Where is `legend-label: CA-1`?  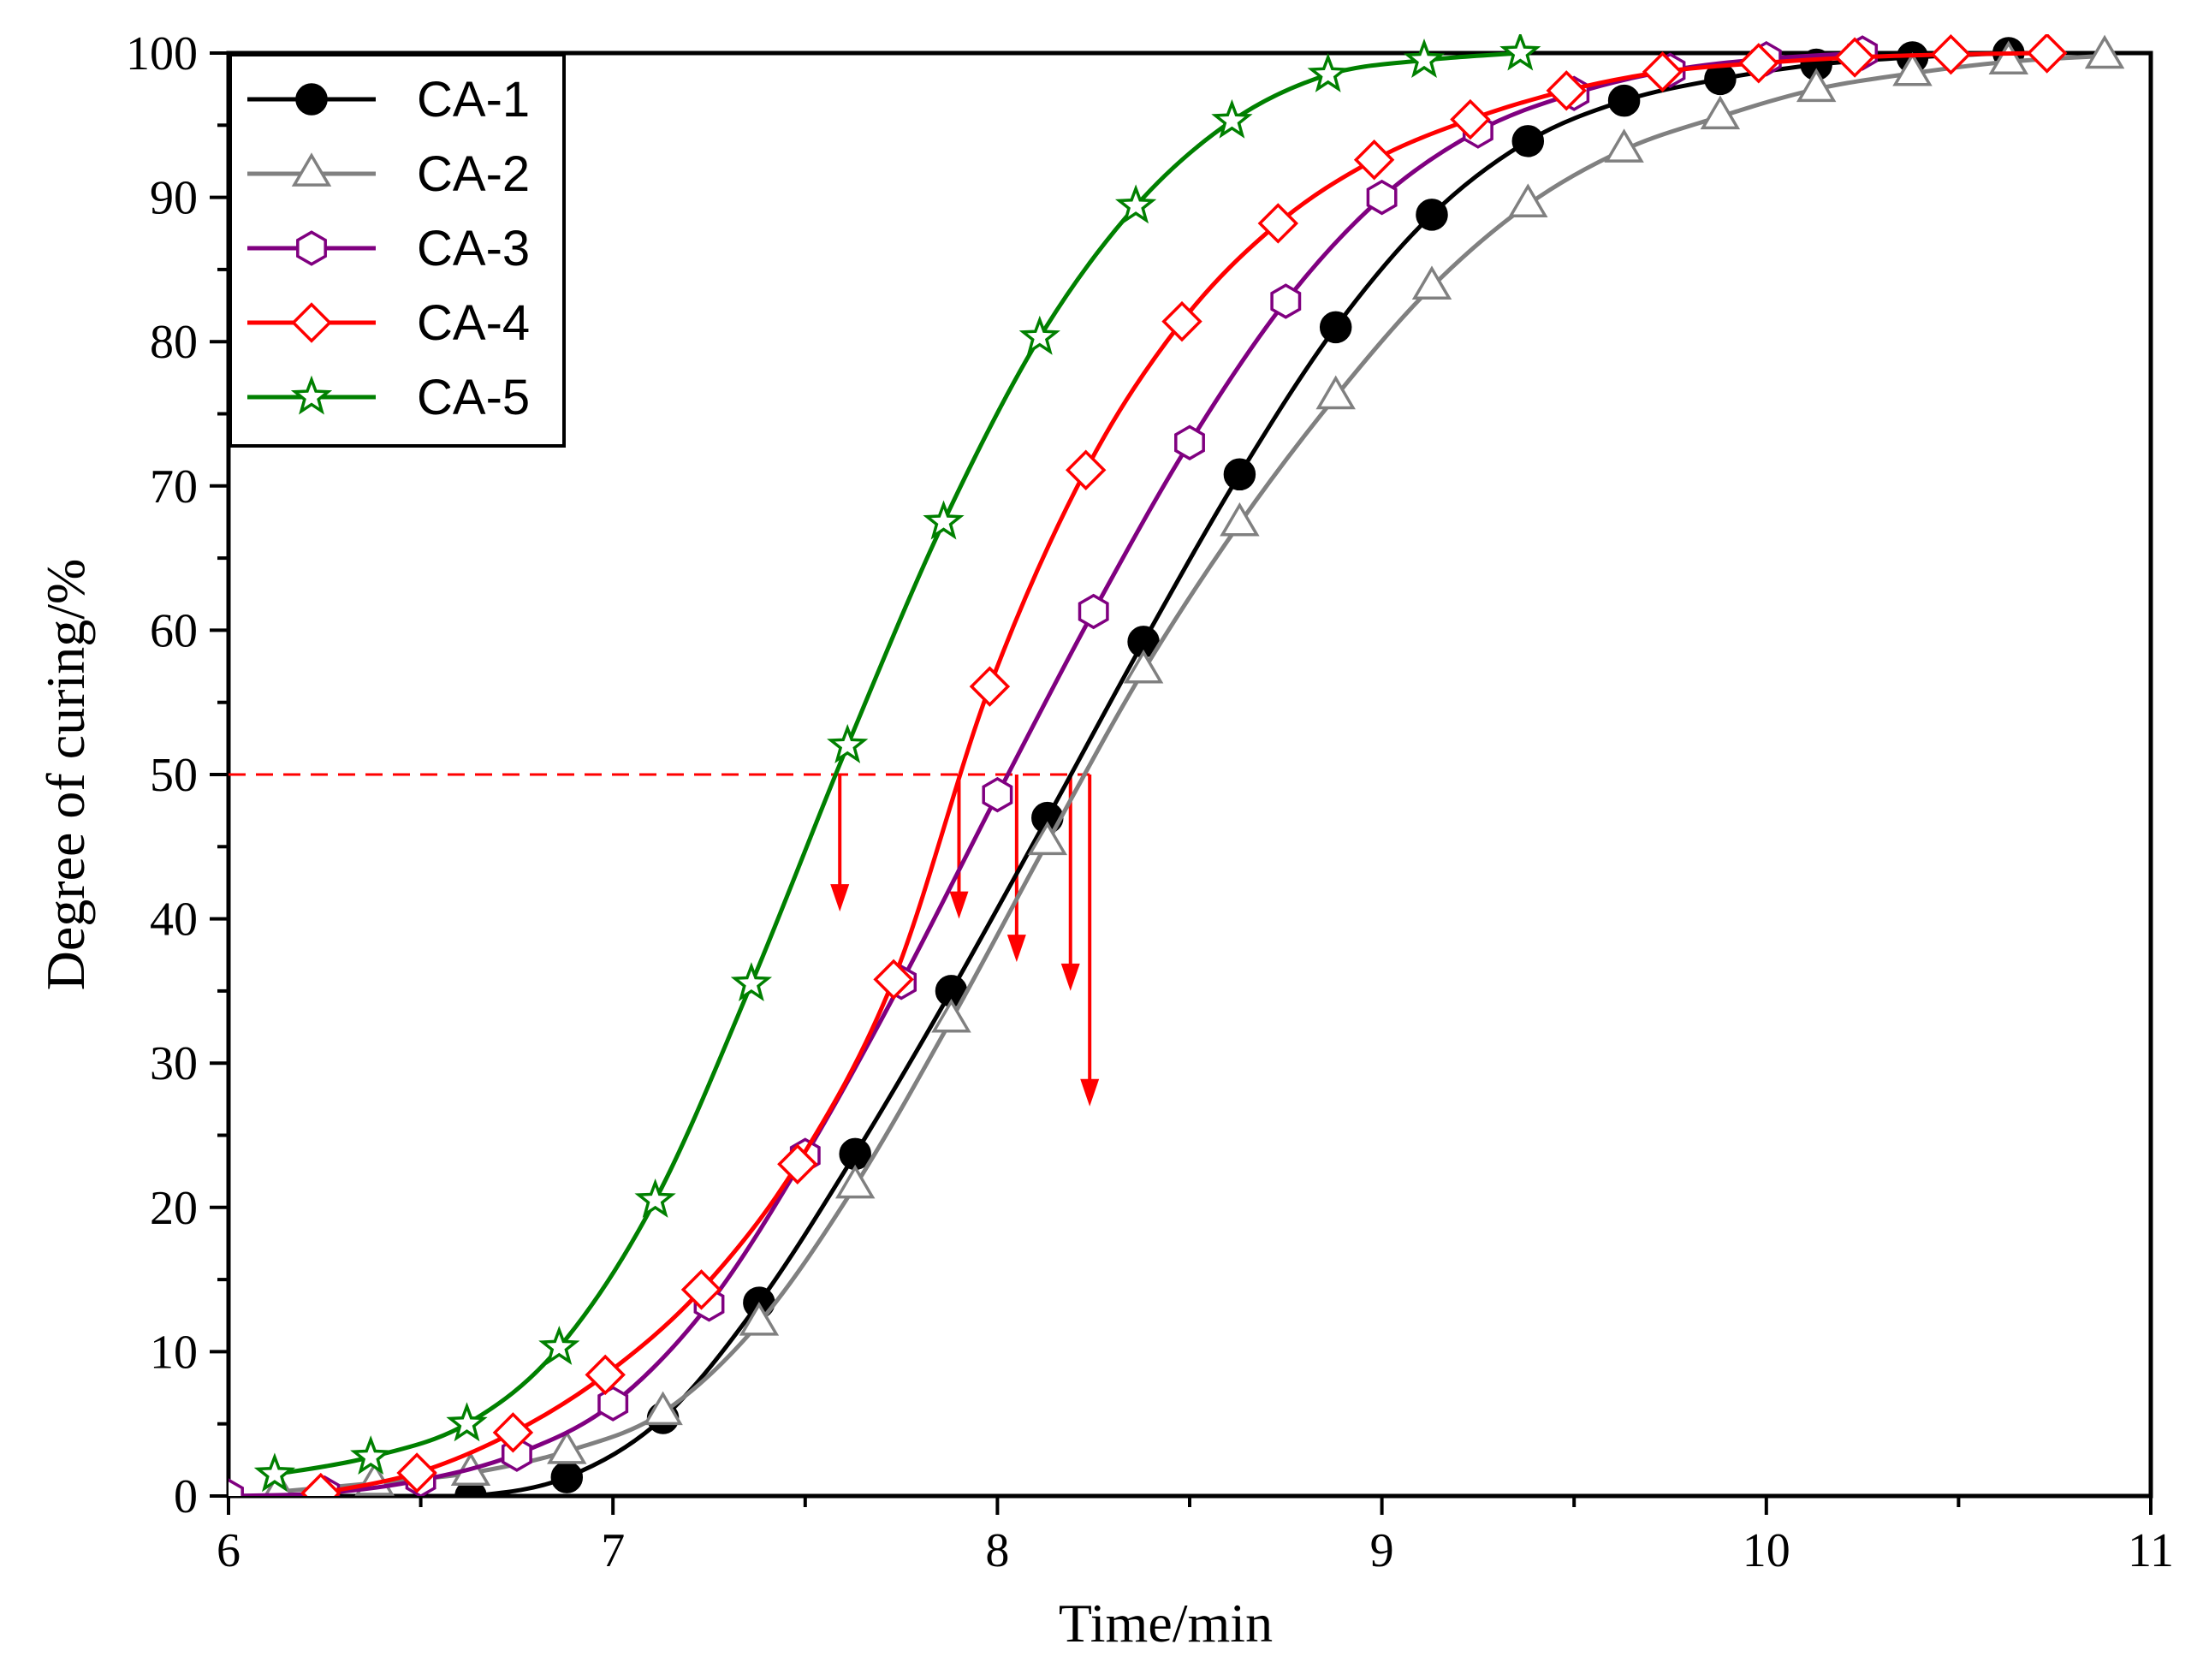 legend-label: CA-1 is located at coordinates (473, 100).